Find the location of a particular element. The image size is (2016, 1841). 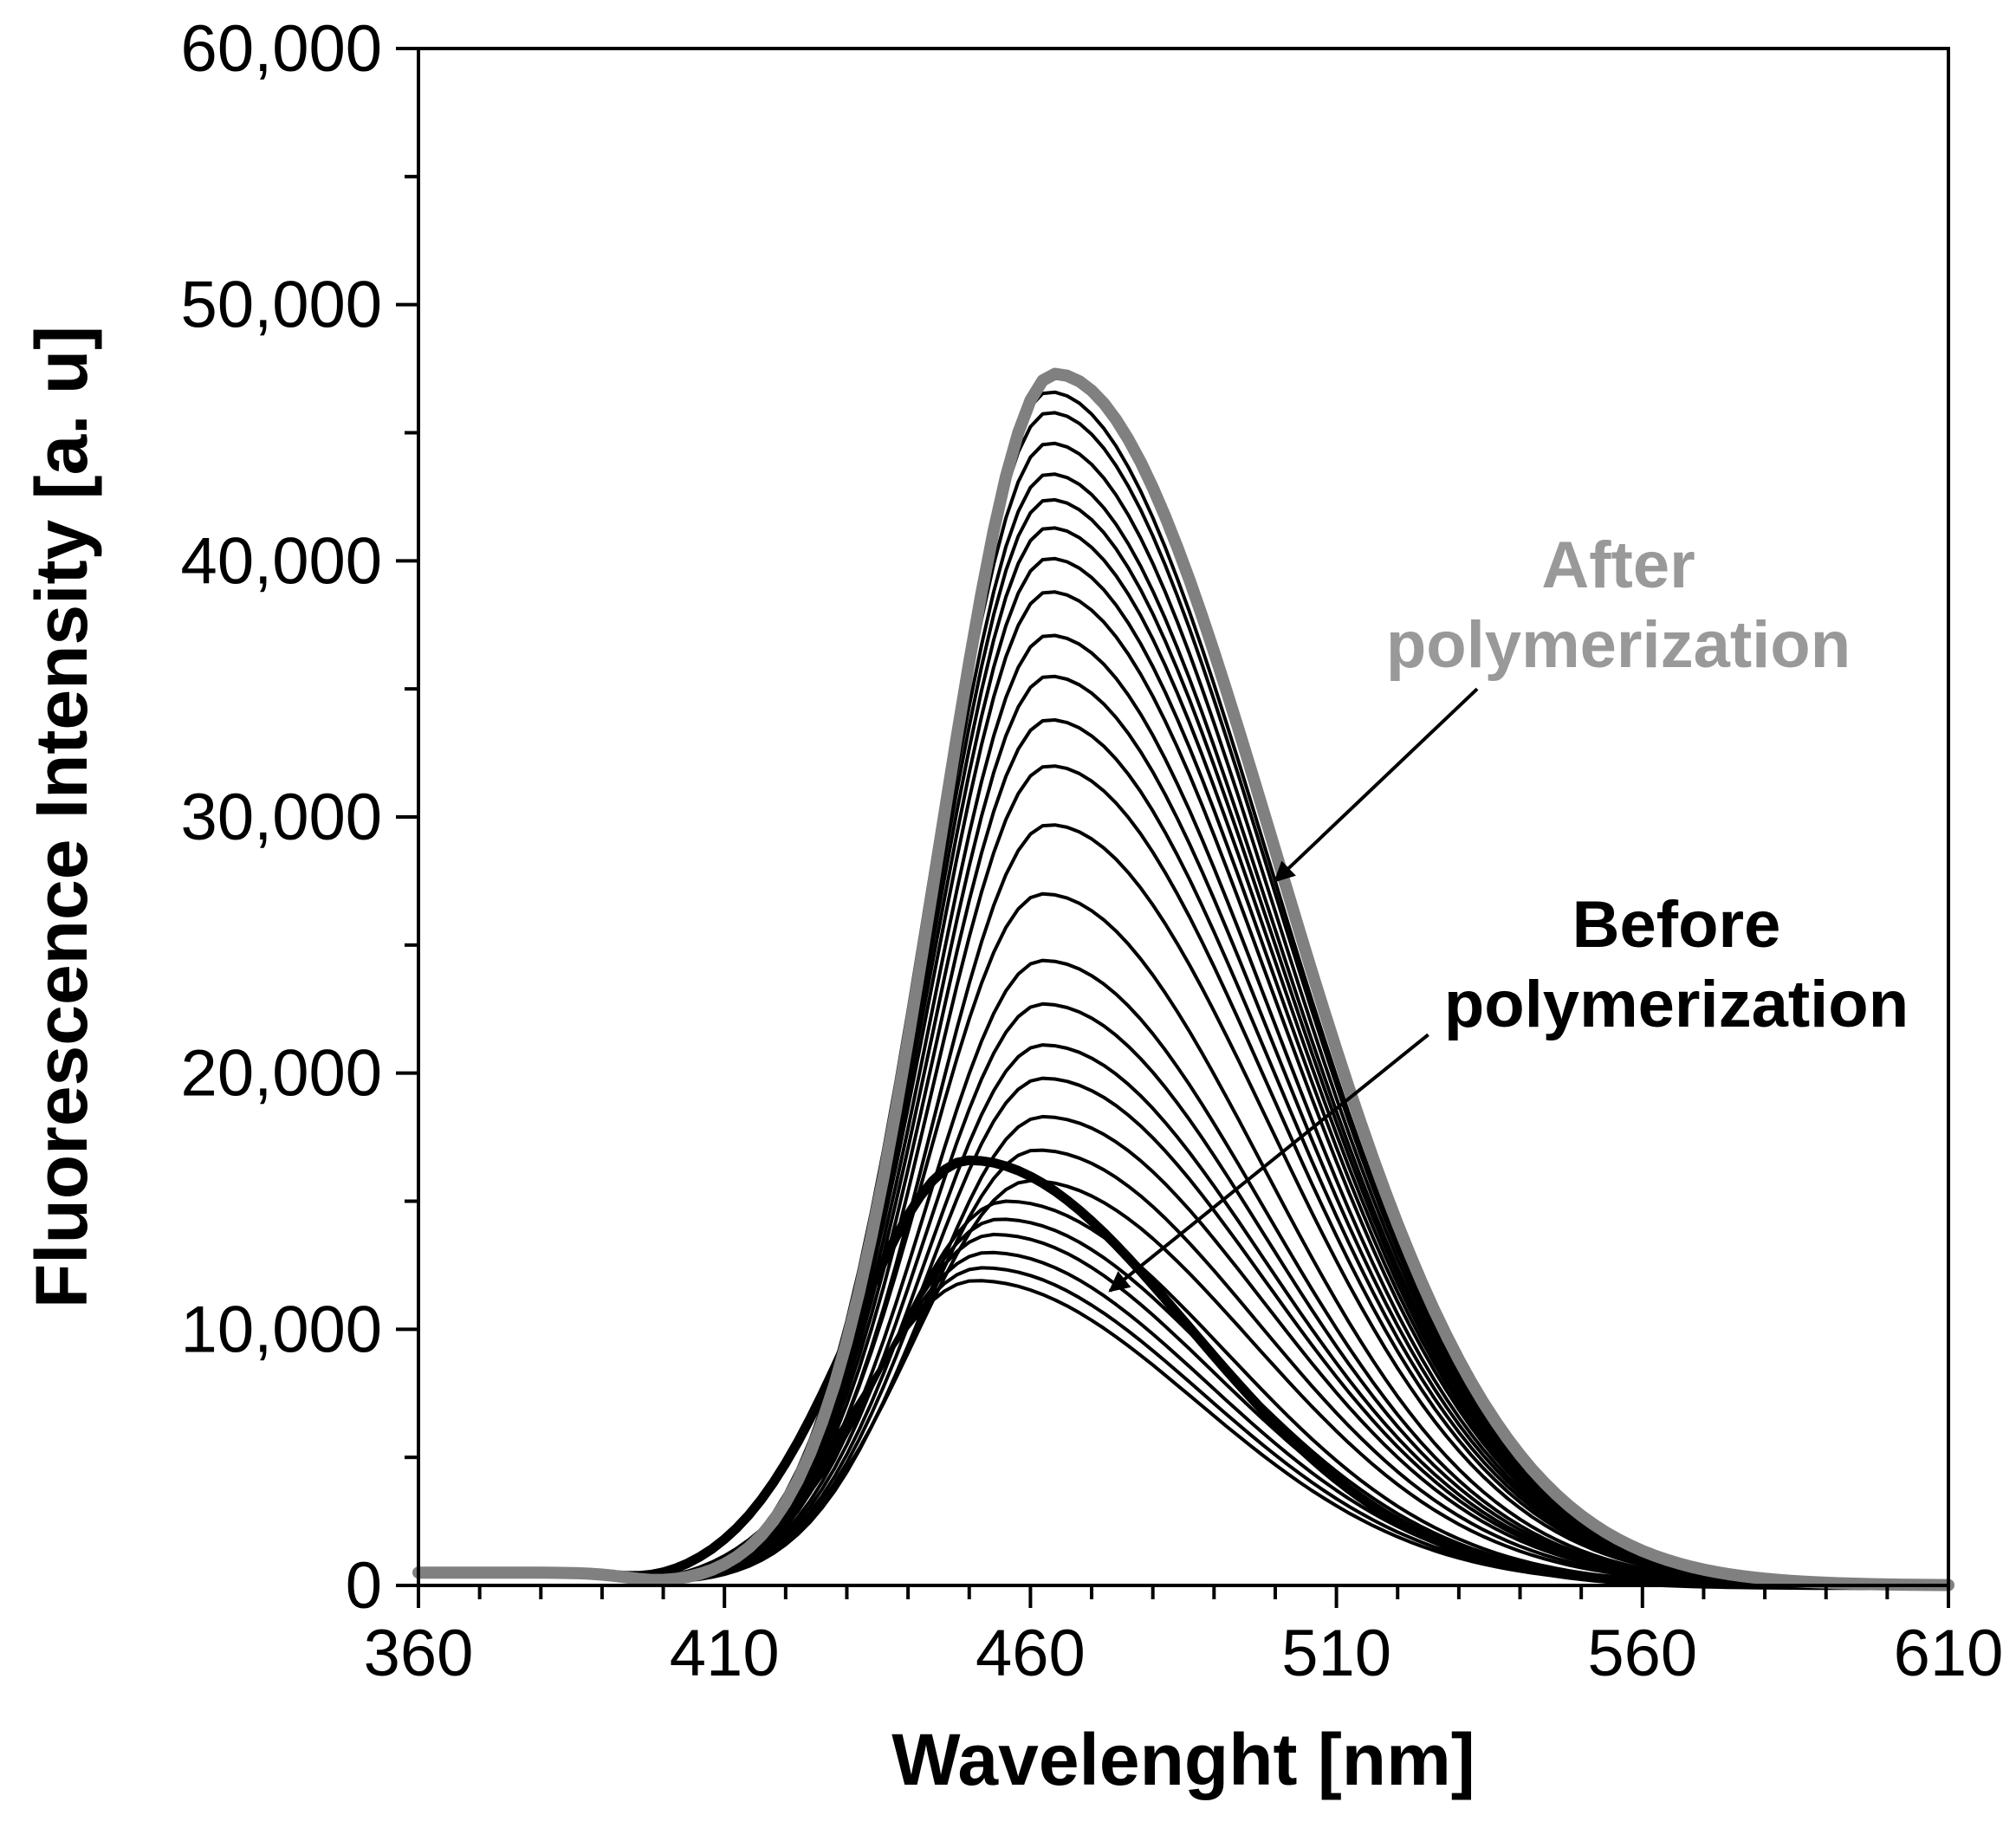

before-label-line-2: polymerization is located at coordinates (1676, 1004).